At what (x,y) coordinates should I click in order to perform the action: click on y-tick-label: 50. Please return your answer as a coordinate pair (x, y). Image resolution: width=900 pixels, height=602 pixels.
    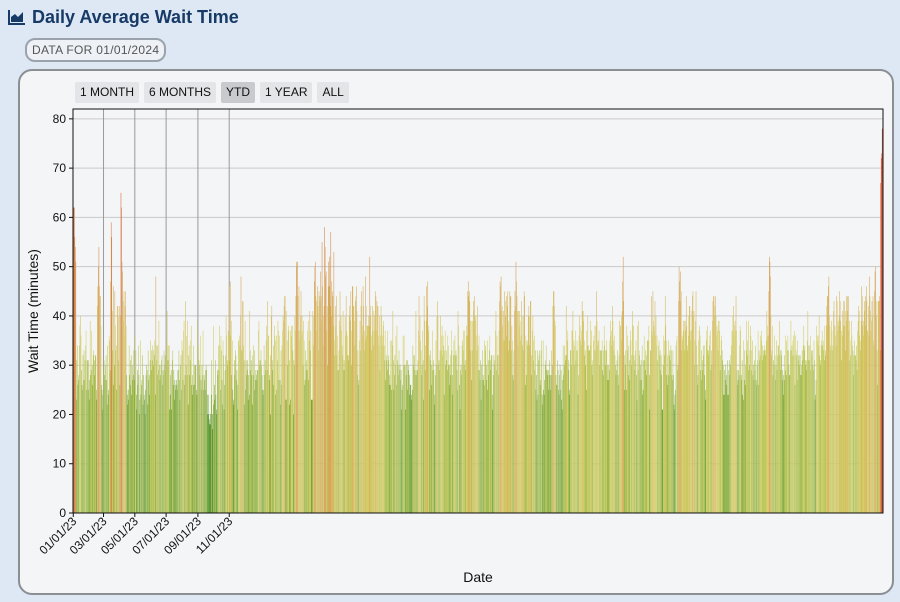
    Looking at the image, I should click on (60, 267).